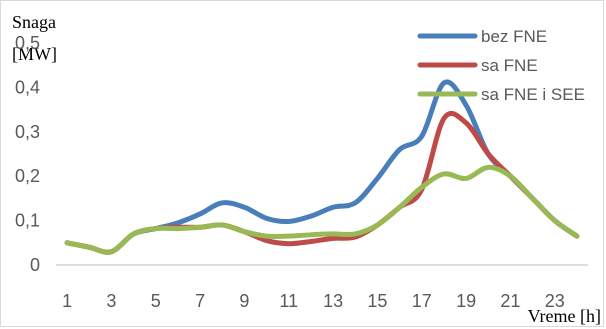  I want to click on legend: bez FNE sa FNE sa FNE i SEE, so click(501, 65).